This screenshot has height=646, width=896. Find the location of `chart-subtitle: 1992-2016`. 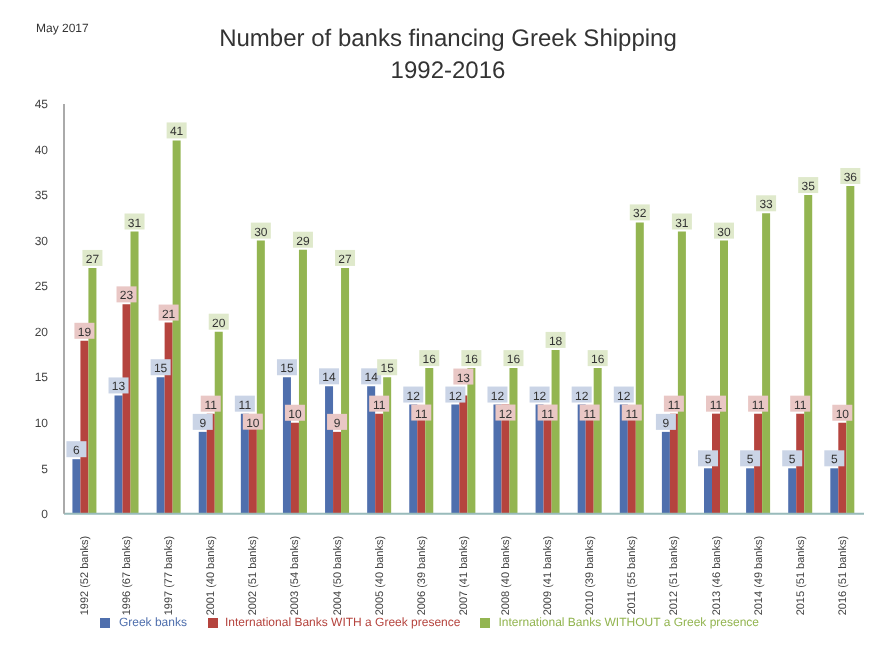

chart-subtitle: 1992-2016 is located at coordinates (448, 70).